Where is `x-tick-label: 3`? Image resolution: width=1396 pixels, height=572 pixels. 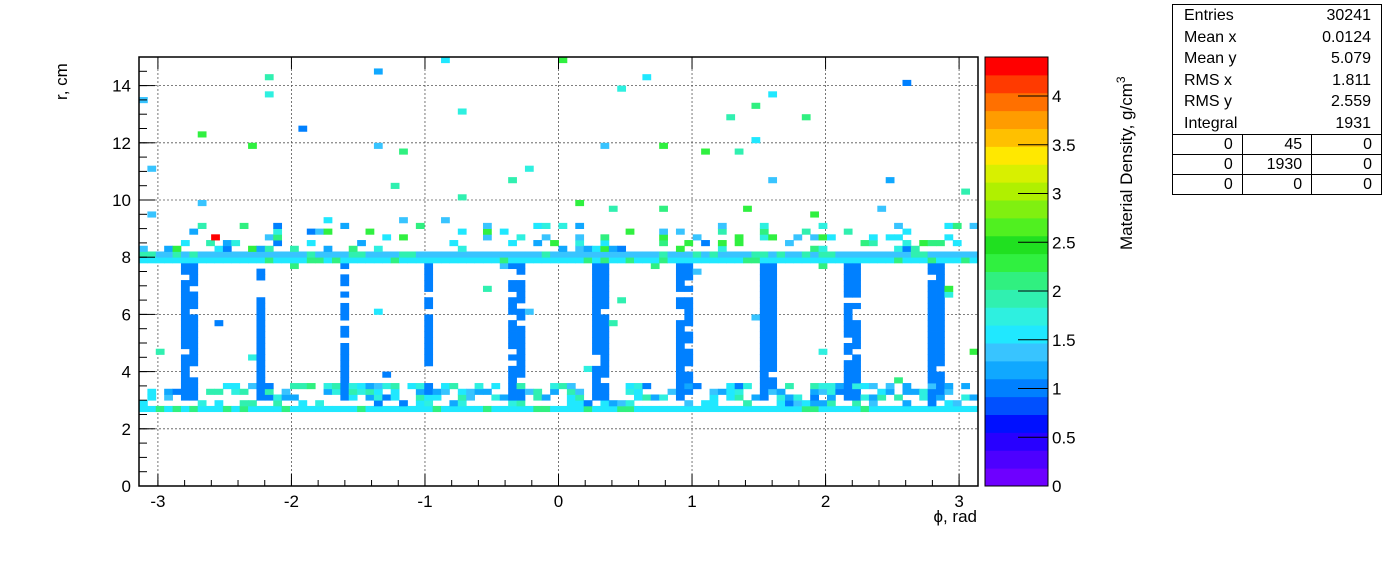 x-tick-label: 3 is located at coordinates (958, 501).